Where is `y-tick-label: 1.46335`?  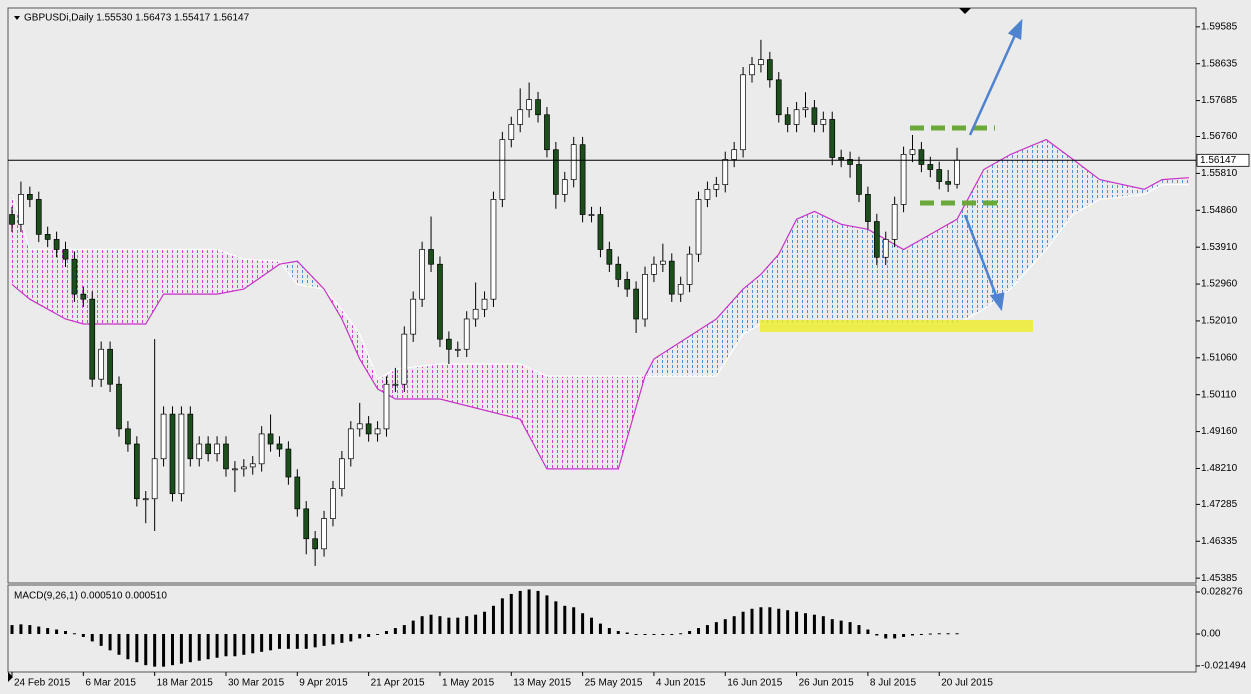
y-tick-label: 1.46335 is located at coordinates (1219, 541).